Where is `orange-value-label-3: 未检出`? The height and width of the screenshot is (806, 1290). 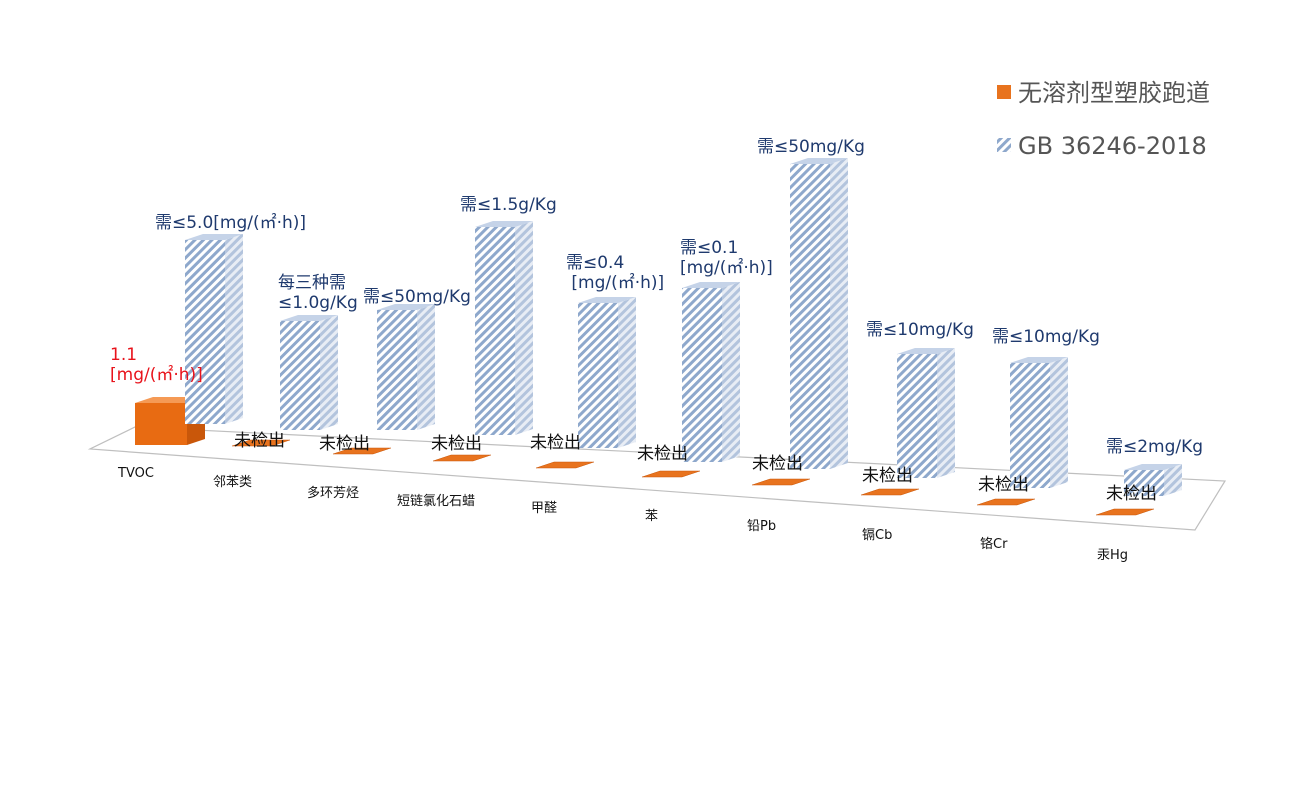 orange-value-label-3: 未检出 is located at coordinates (456, 444).